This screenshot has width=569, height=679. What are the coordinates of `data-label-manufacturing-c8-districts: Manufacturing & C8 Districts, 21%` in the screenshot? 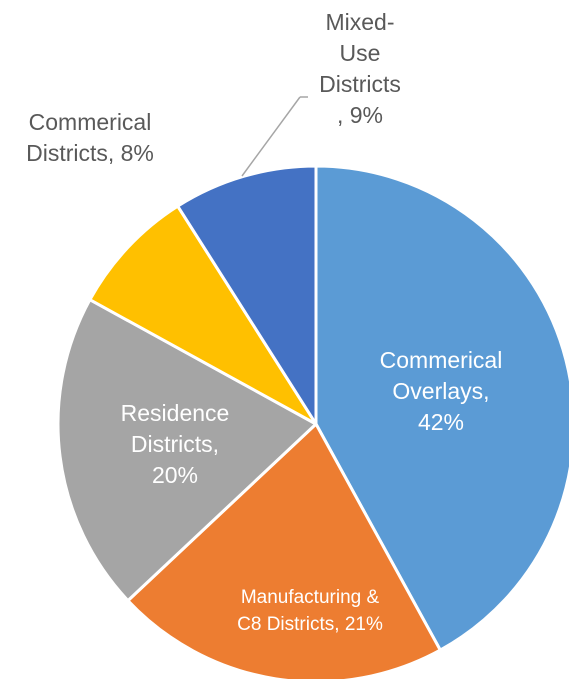 It's located at (310, 611).